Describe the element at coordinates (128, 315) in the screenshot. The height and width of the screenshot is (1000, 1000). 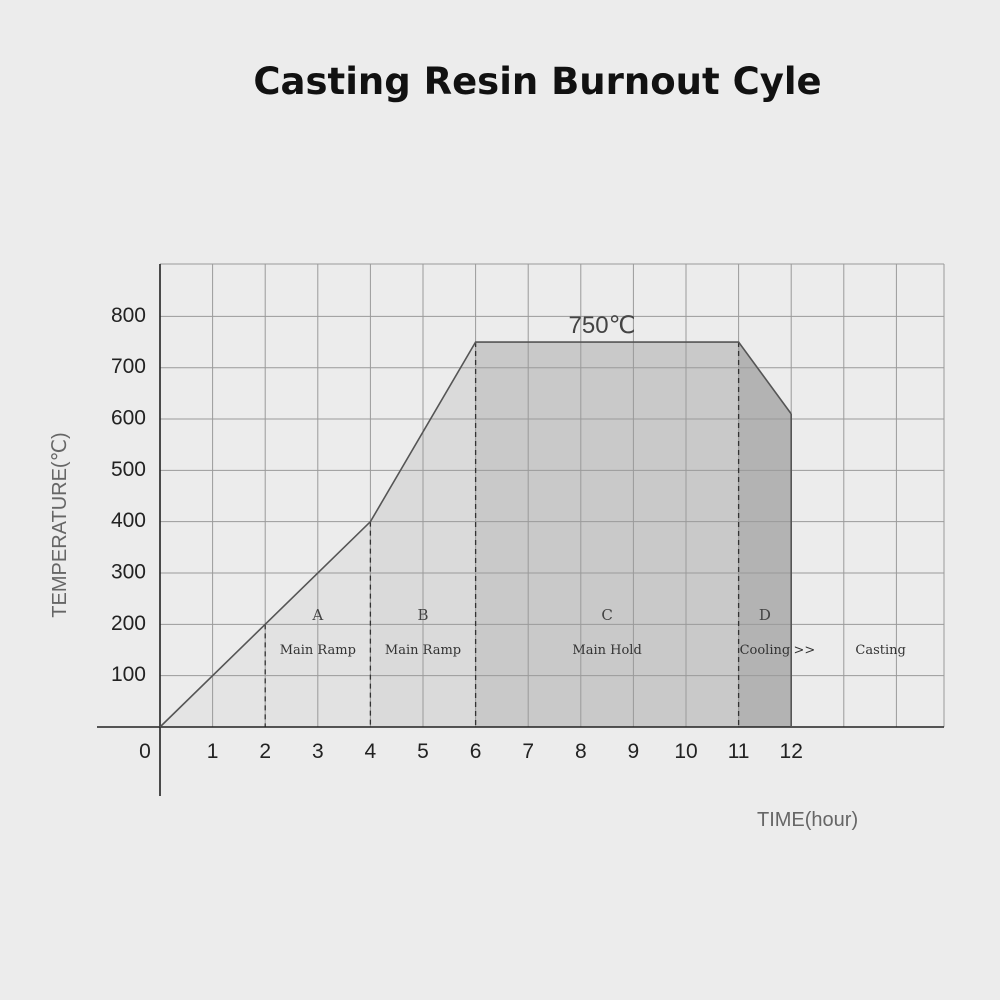
I see `y-tick-label: 800` at that location.